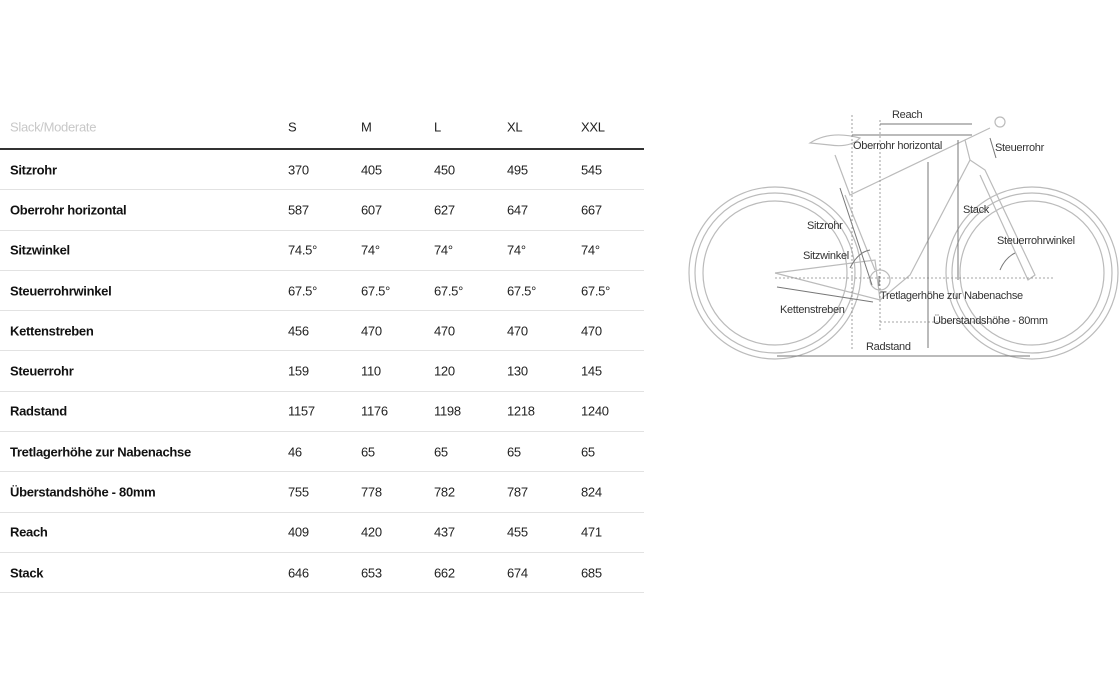 The height and width of the screenshot is (689, 1119). I want to click on header-size-m: M, so click(366, 127).